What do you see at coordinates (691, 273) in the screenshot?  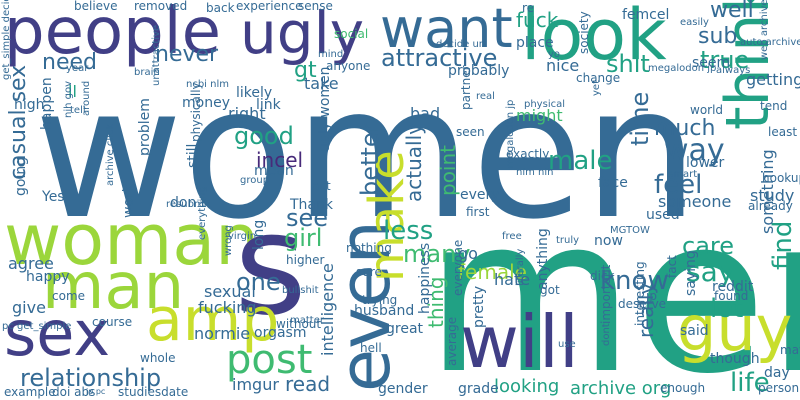 I see `word-saying: saying` at bounding box center [691, 273].